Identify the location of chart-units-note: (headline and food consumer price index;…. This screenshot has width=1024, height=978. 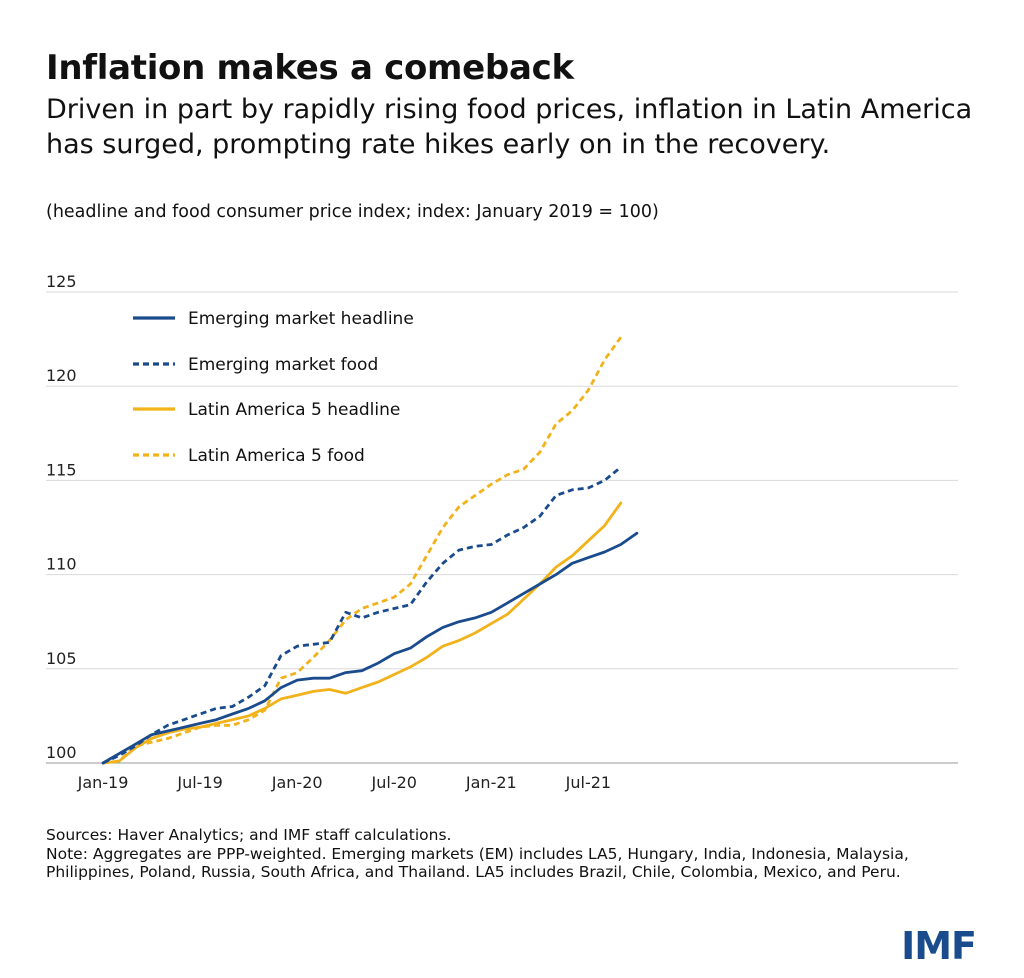
(352, 212).